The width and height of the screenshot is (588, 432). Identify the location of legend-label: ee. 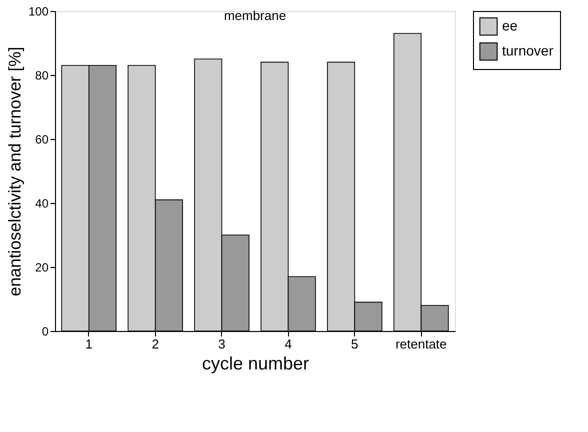
(510, 26).